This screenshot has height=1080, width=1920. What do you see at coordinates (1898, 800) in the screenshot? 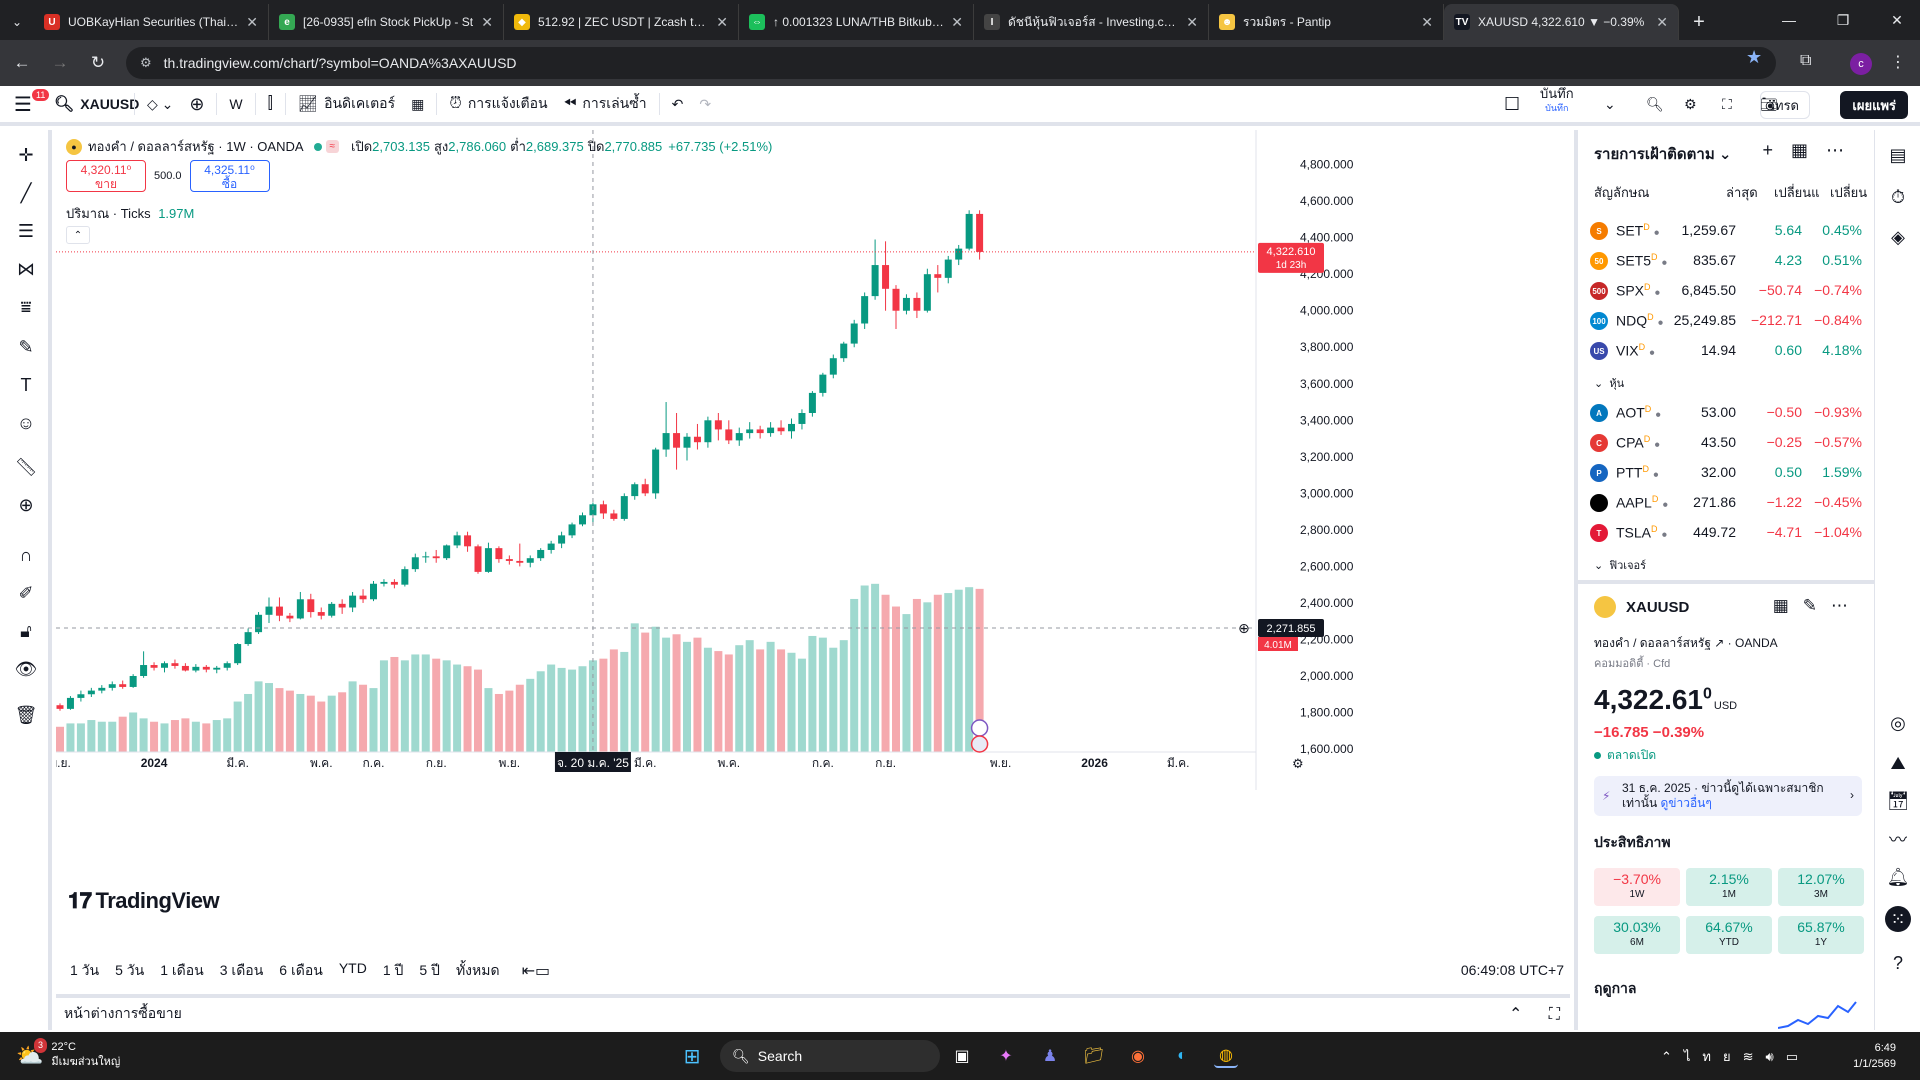
I see `calendar-icon: 📅︎` at bounding box center [1898, 800].